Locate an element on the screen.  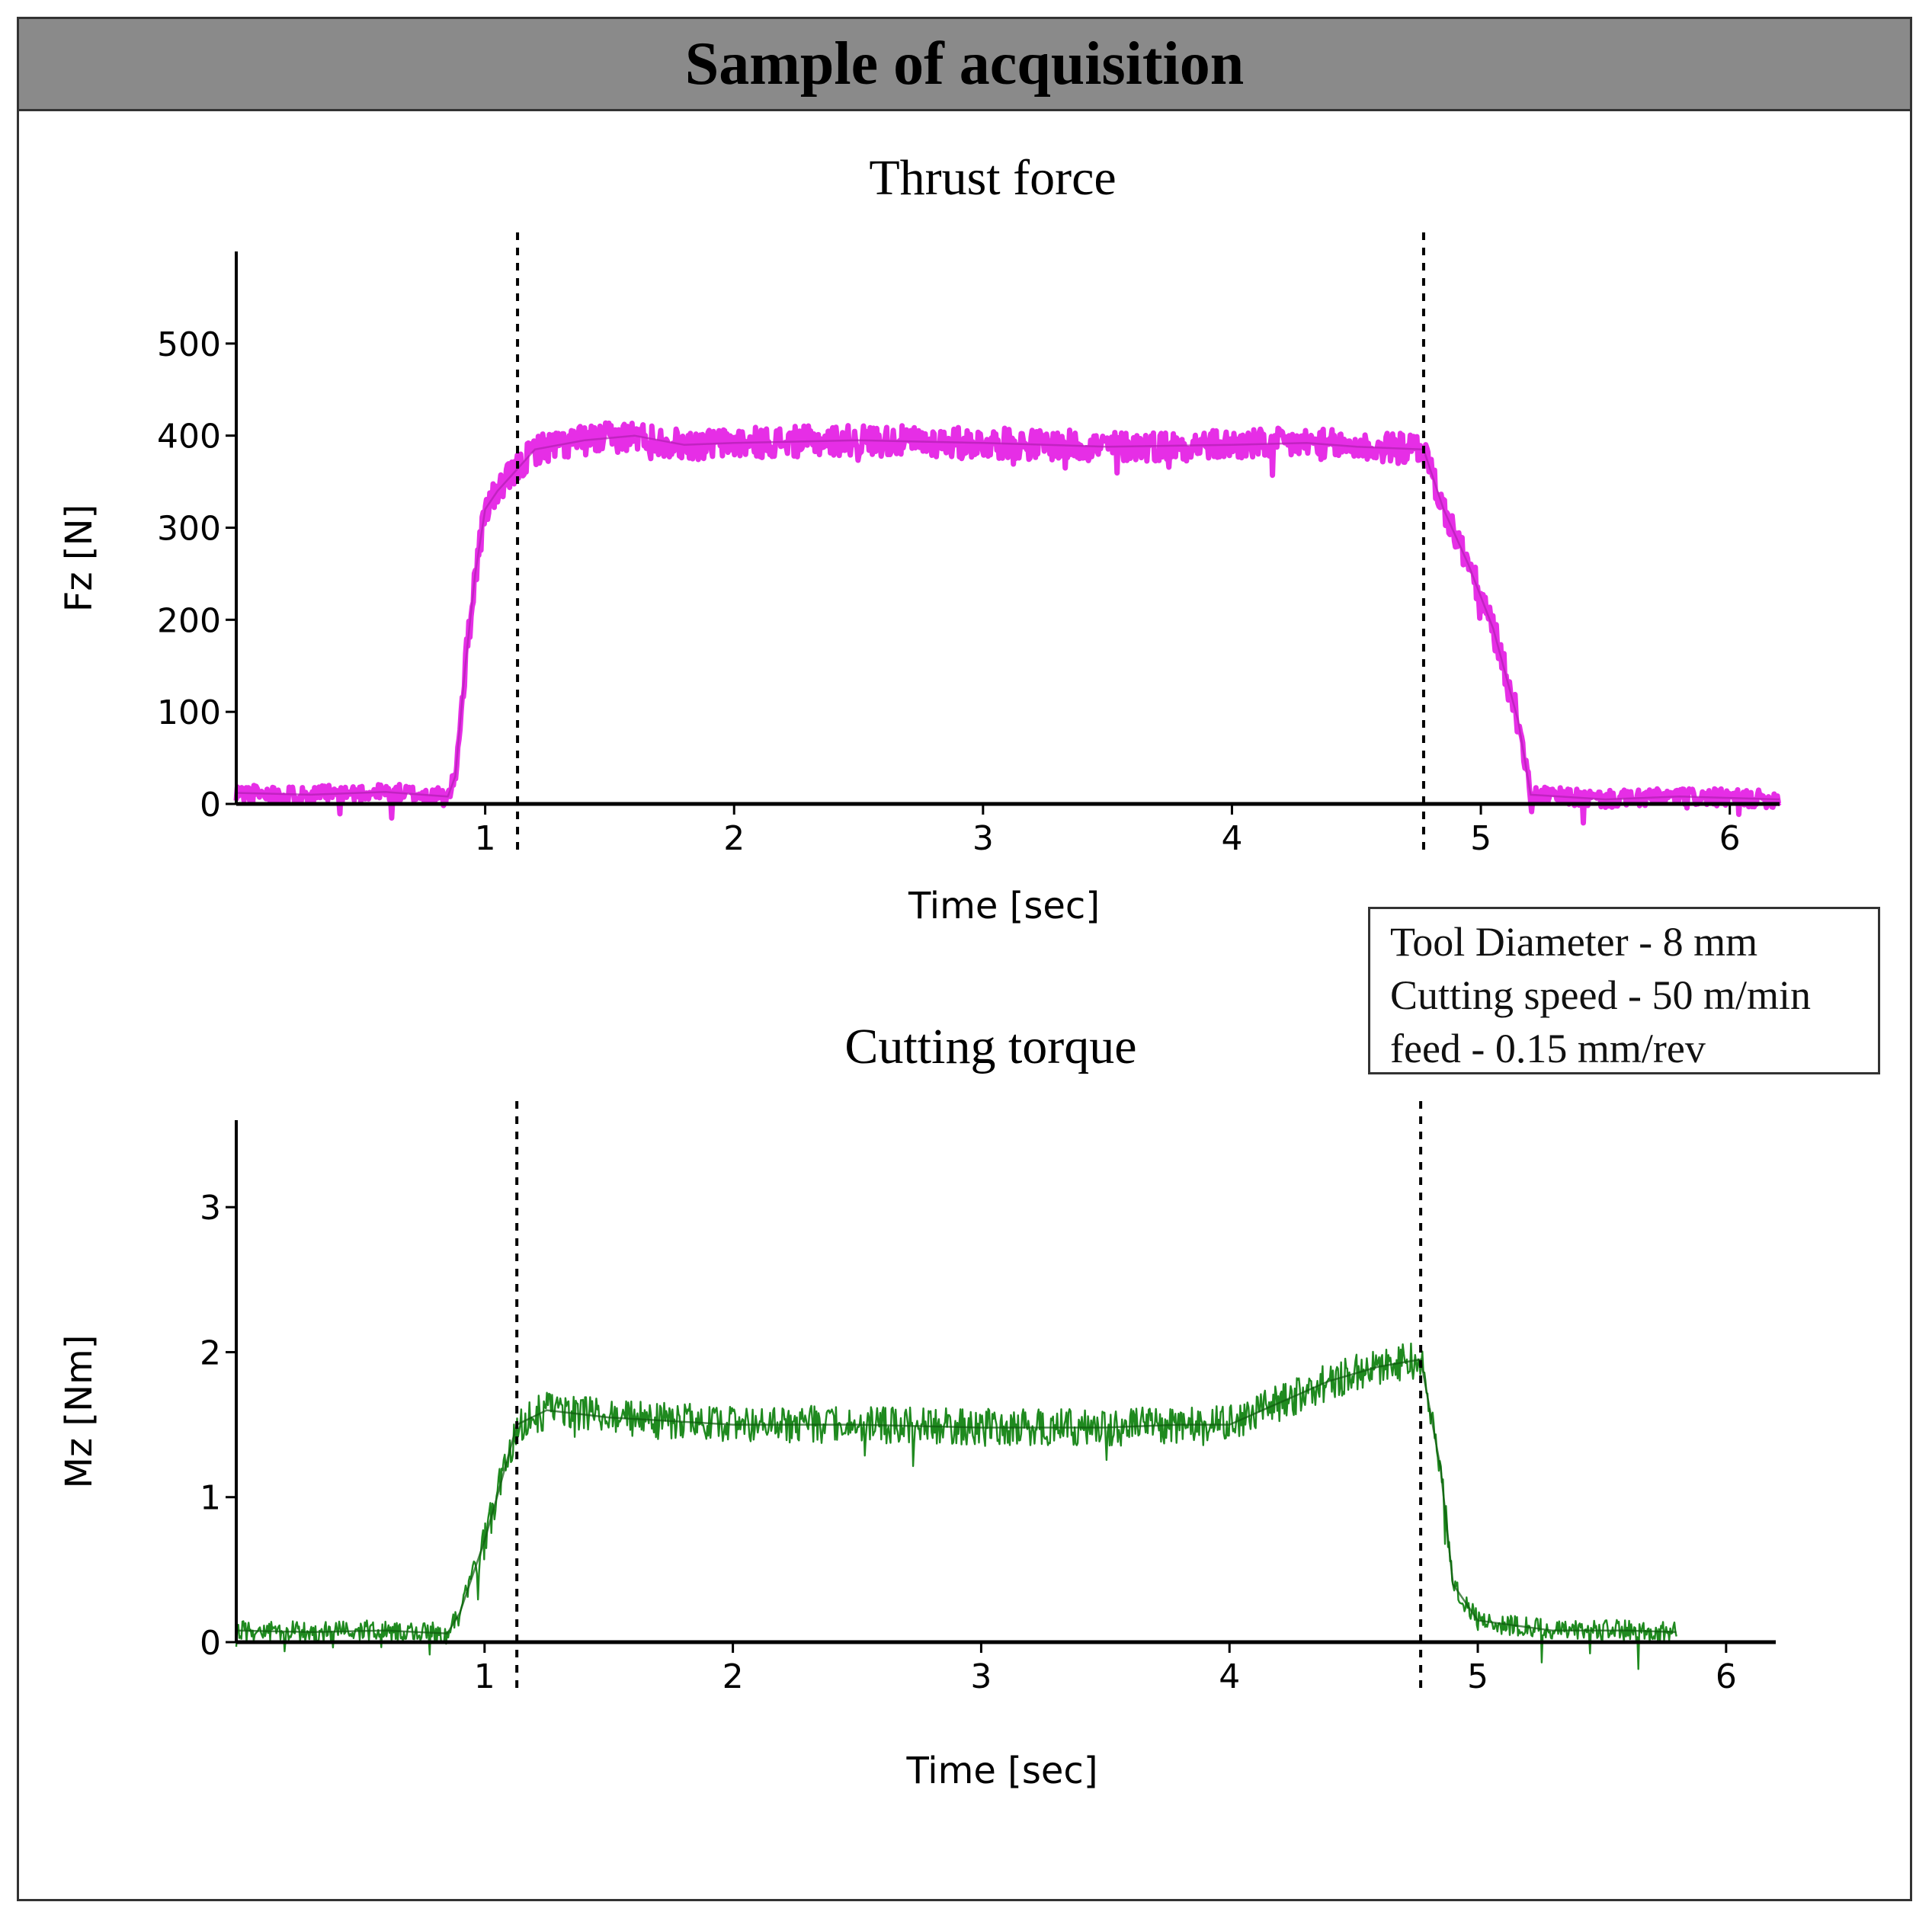
thrust-x-tick-label: 5 is located at coordinates (1480, 838).